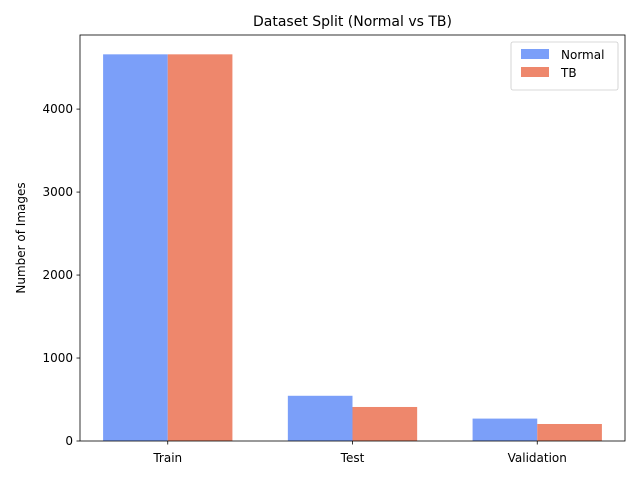  I want to click on chart-title: Dataset Split (Normal vs TB), so click(352, 22).